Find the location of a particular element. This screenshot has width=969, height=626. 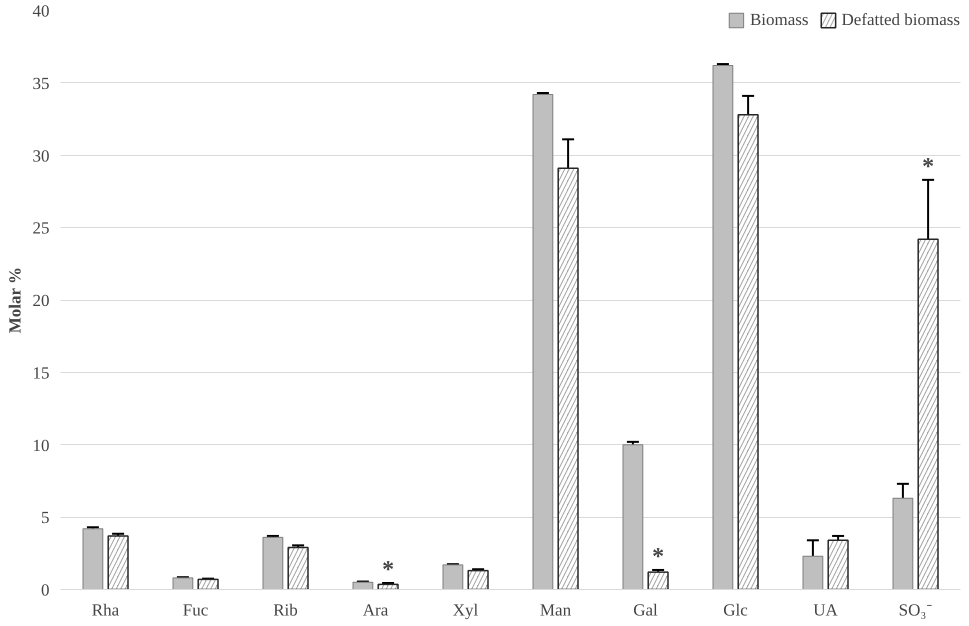

x-tick-label: Rib is located at coordinates (285, 610).